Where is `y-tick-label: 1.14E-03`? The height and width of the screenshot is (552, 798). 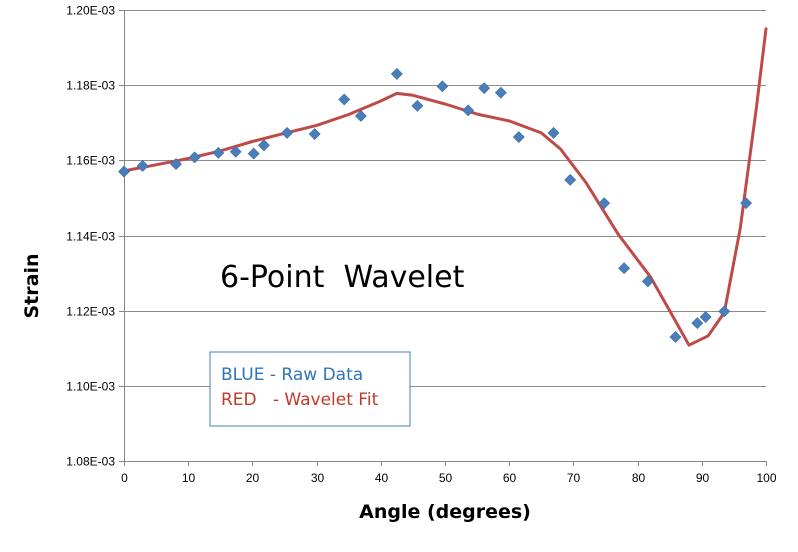 y-tick-label: 1.14E-03 is located at coordinates (90, 237).